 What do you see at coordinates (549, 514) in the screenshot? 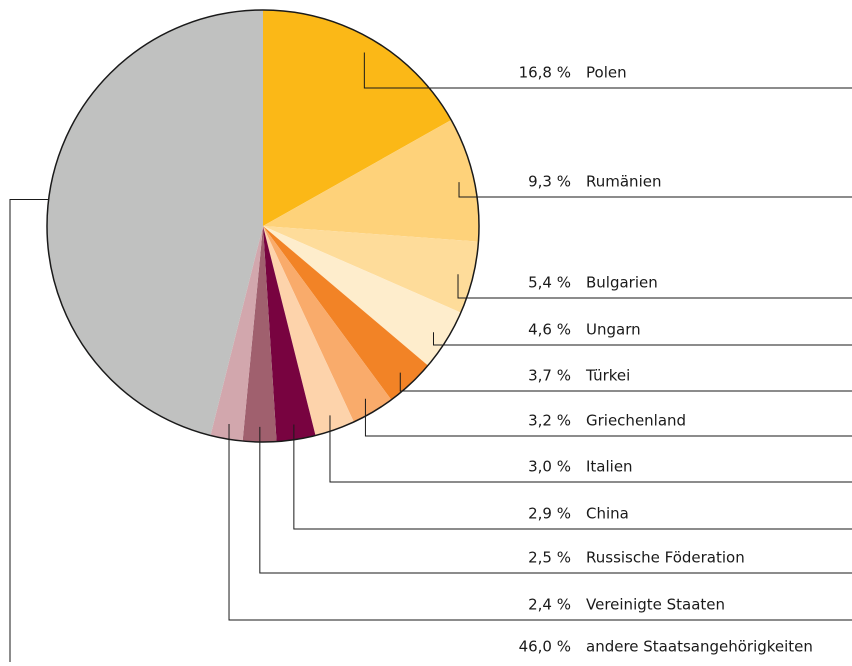
I see `value-label: 2,9 %` at bounding box center [549, 514].